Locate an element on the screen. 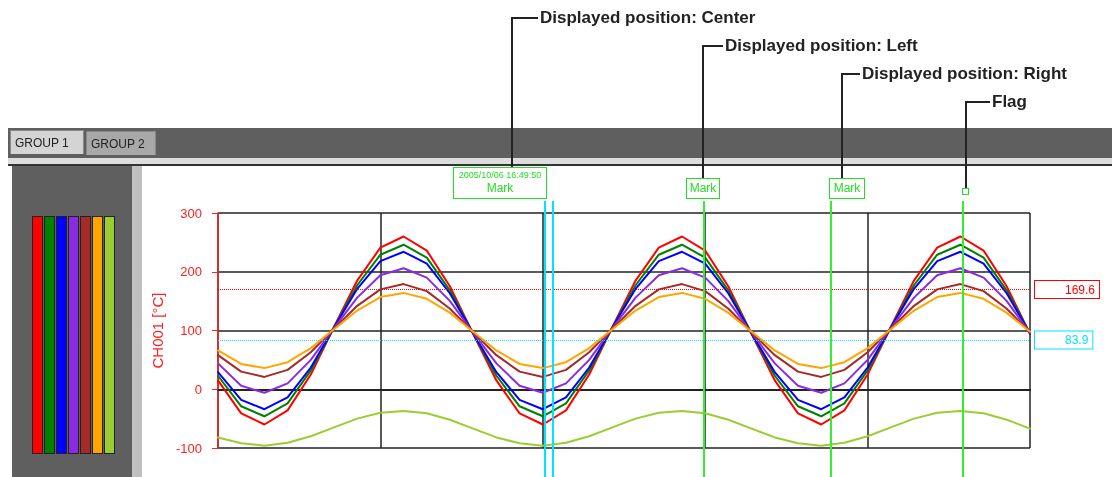  text: Displayed position: Center is located at coordinates (648, 18).